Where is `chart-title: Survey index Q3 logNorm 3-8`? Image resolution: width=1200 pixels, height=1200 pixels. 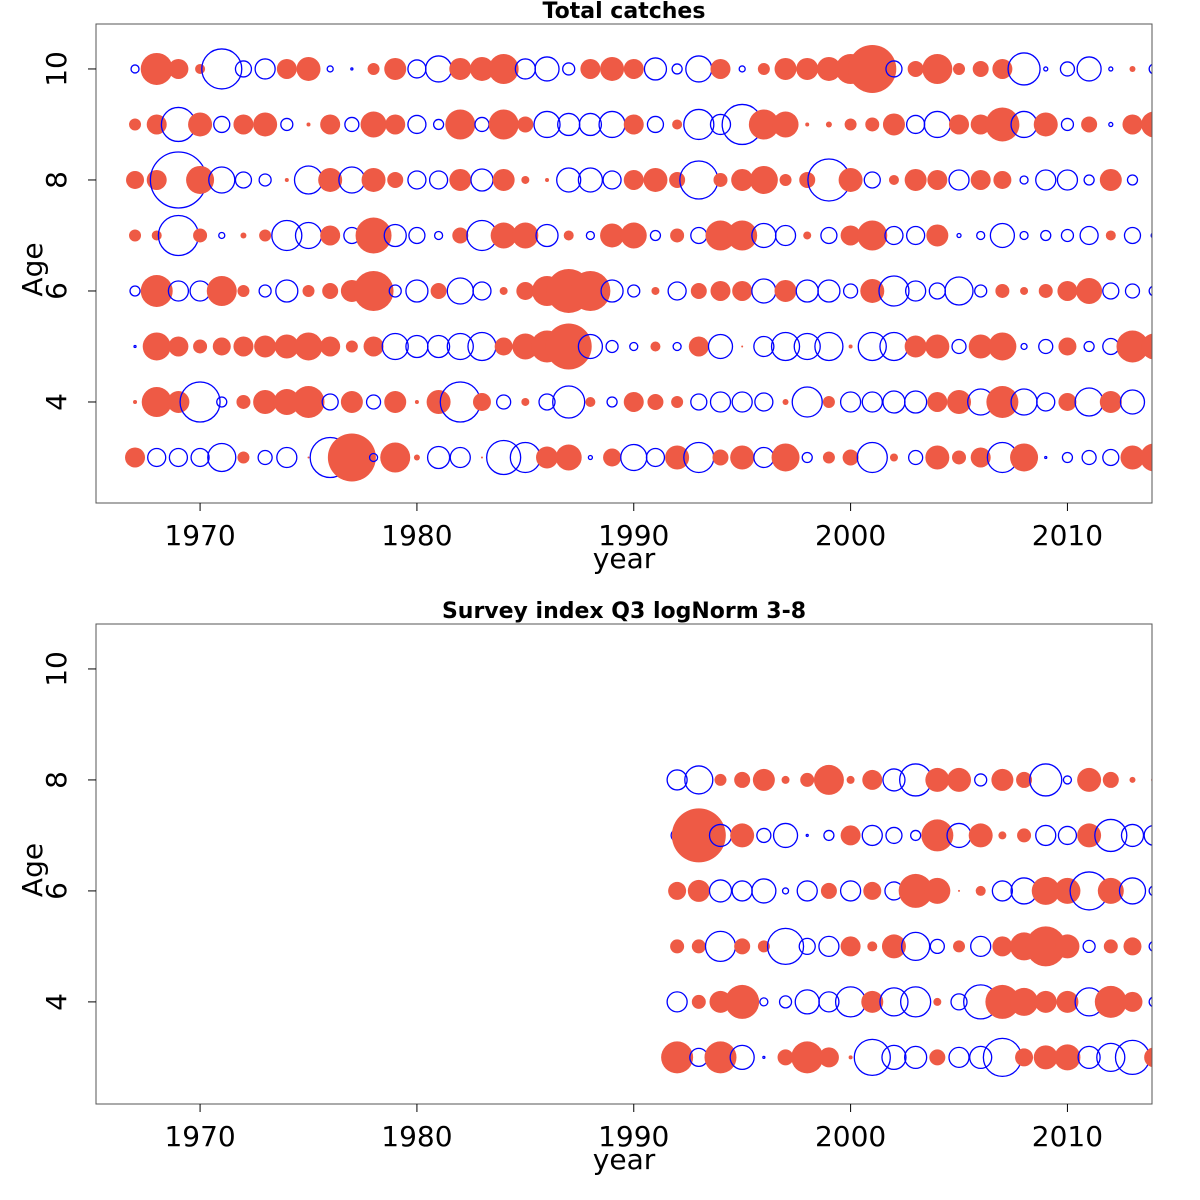 chart-title: Survey index Q3 logNorm 3-8 is located at coordinates (624, 611).